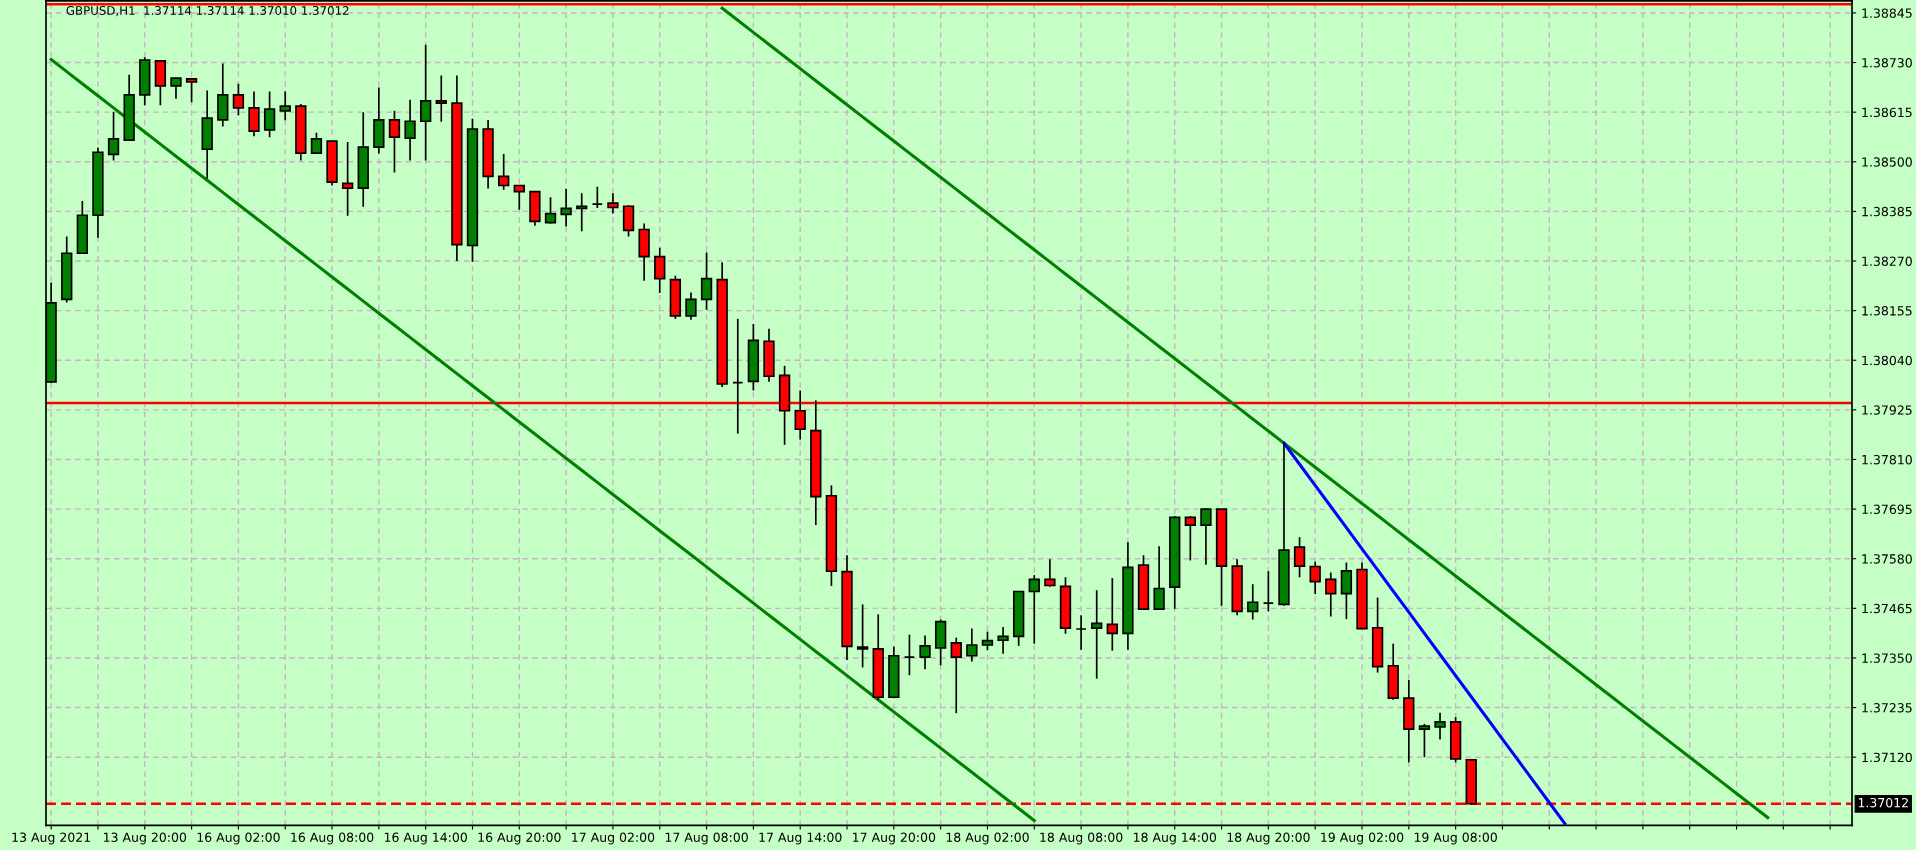 The image size is (1916, 850). I want to click on y-tick-label: 1.37580, so click(1887, 559).